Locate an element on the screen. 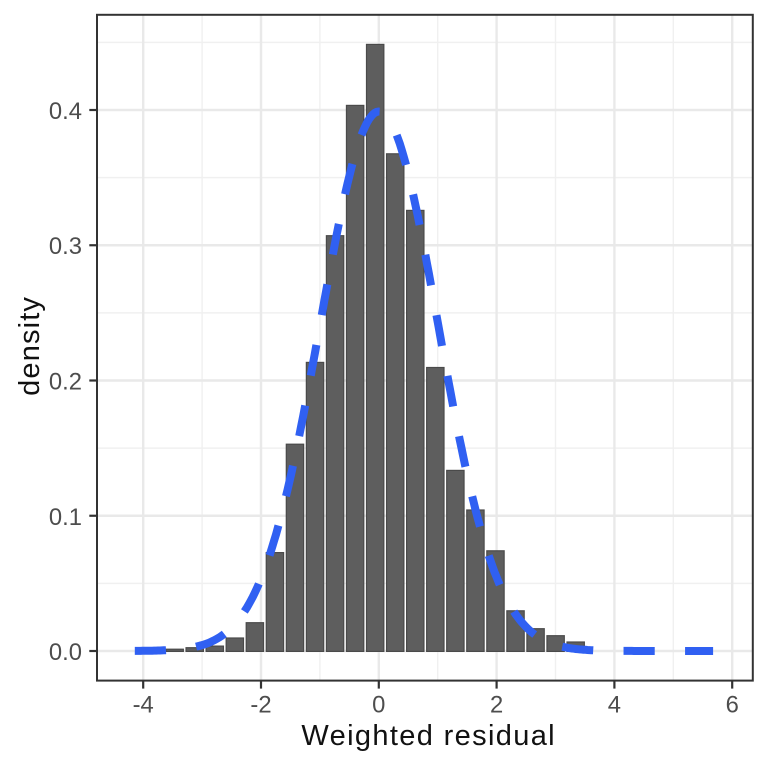 Image resolution: width=768 pixels, height=768 pixels. svg-text: 0.2 is located at coordinates (65, 382).